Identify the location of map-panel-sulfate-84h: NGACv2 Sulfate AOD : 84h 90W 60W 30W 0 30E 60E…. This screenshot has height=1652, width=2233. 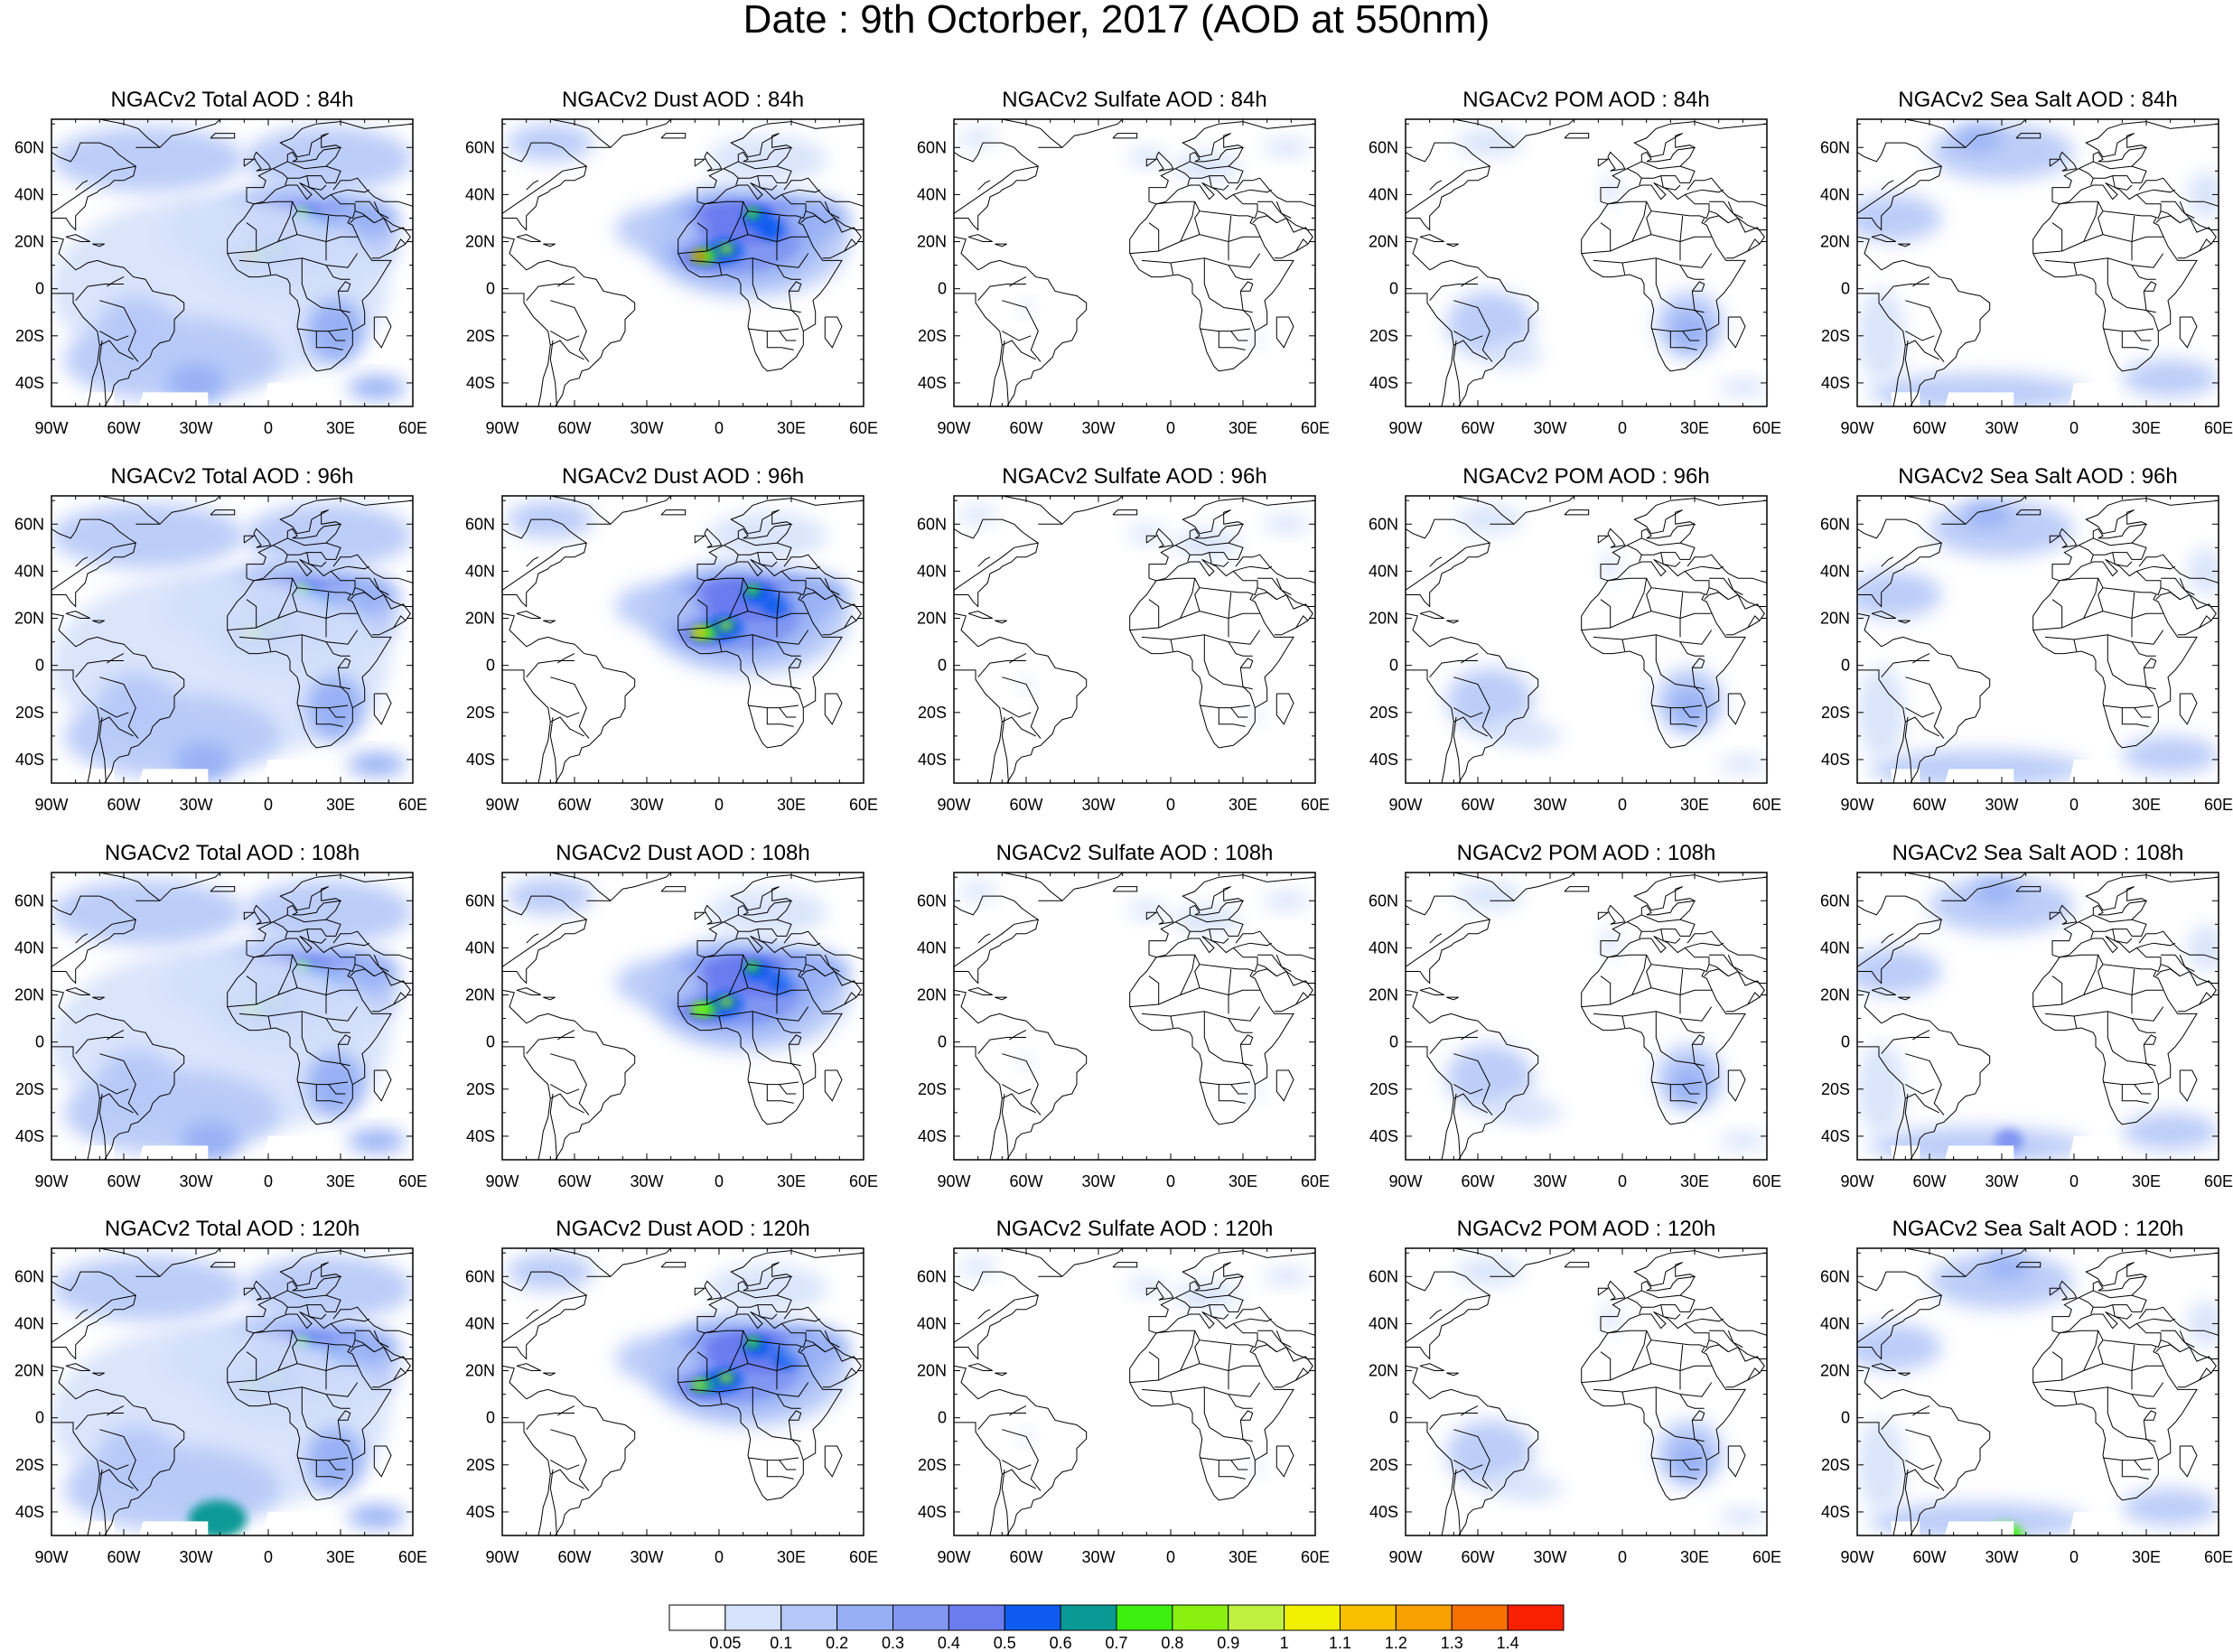
(1123, 262).